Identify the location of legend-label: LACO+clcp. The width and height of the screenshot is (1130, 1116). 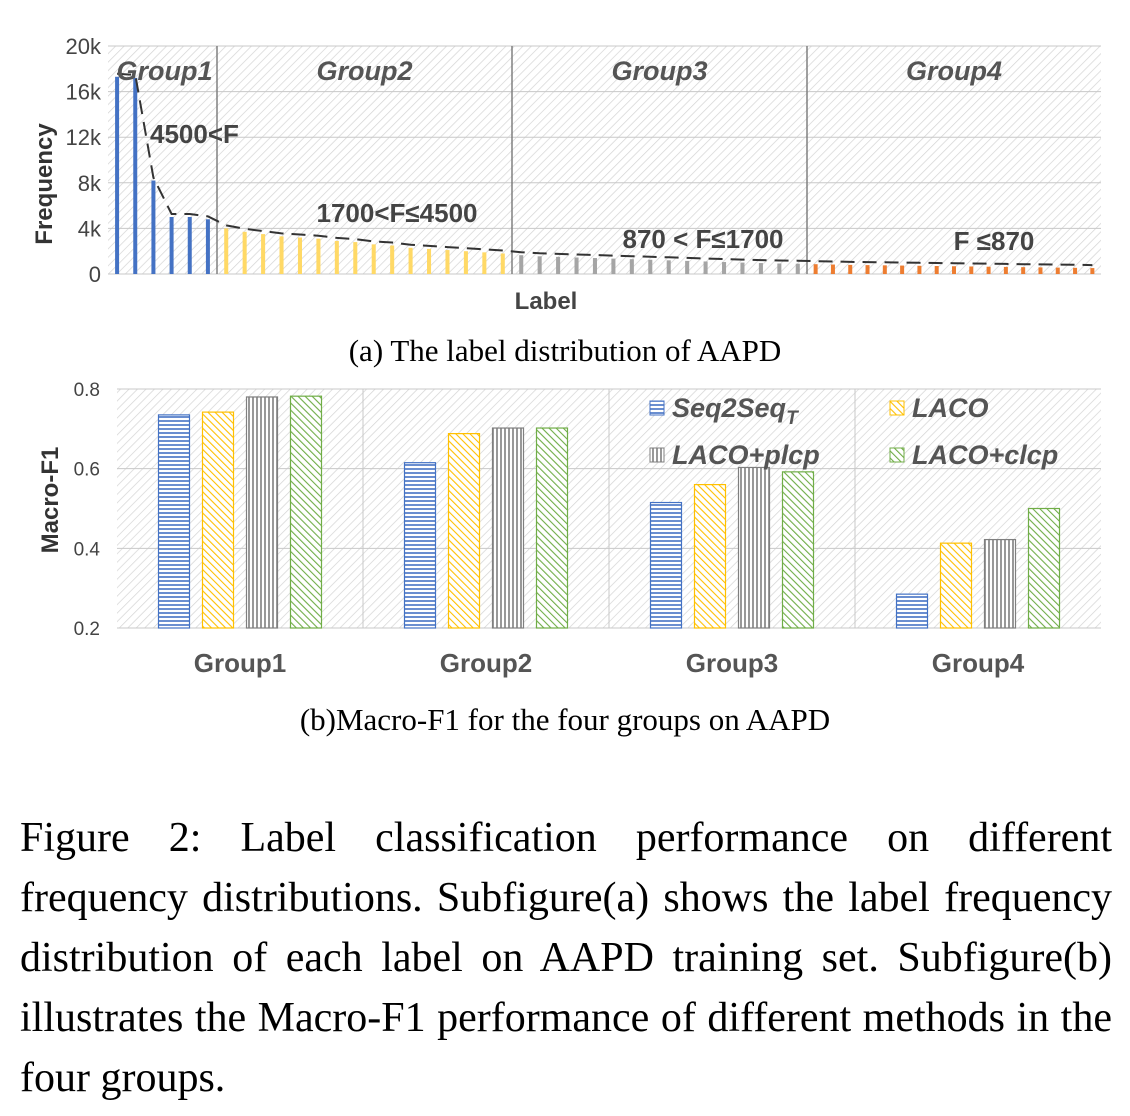
(985, 455).